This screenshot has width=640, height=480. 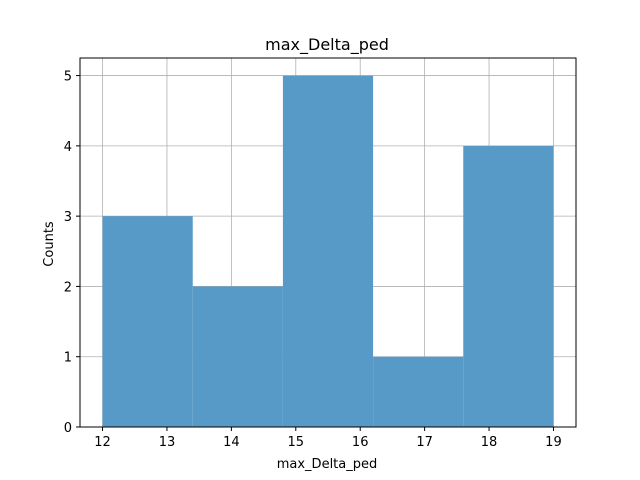 What do you see at coordinates (167, 442) in the screenshot?
I see `x-tick-label-1: 13` at bounding box center [167, 442].